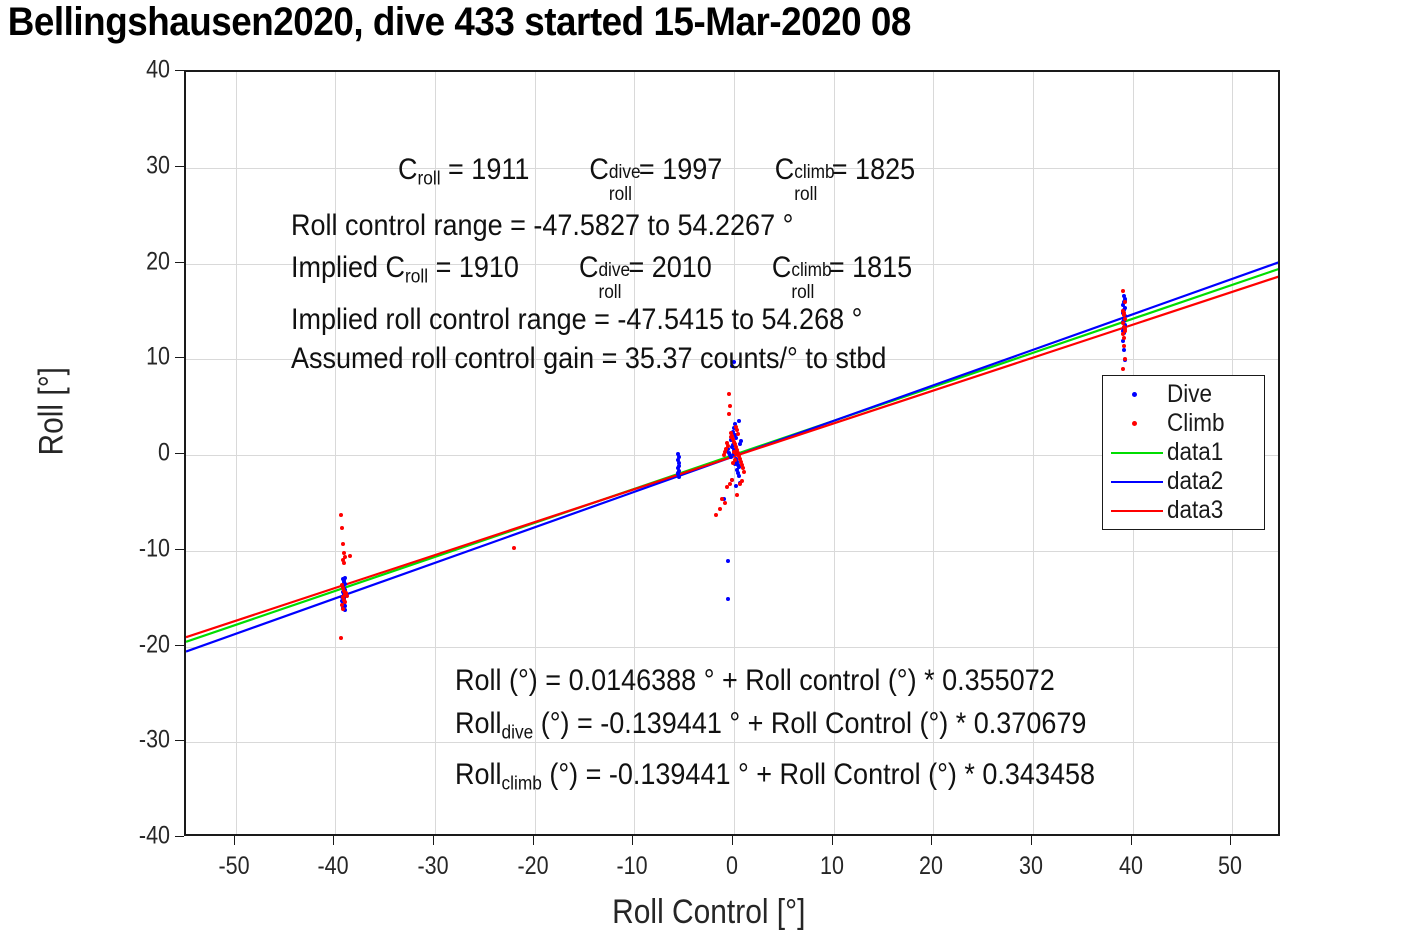  I want to click on legend-key-data3, so click(1135, 510).